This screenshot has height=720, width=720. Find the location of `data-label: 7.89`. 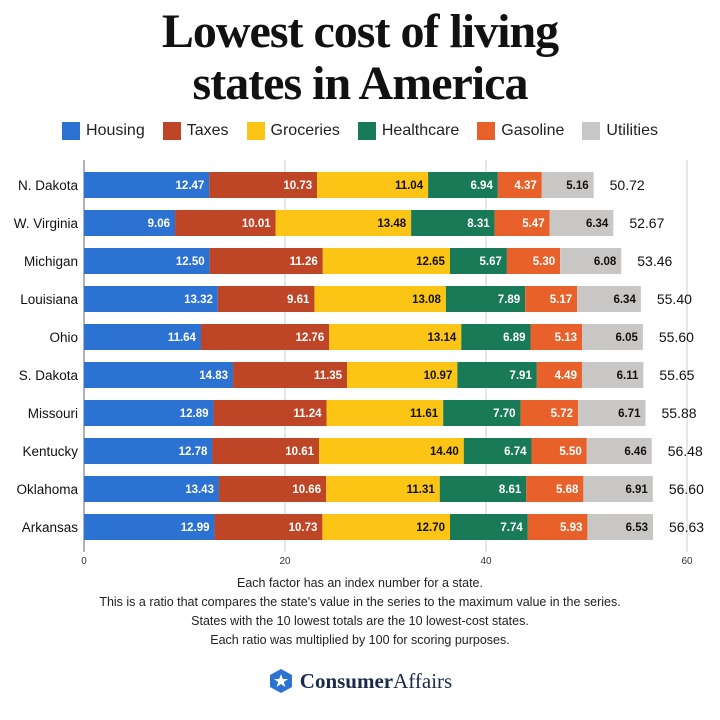

data-label: 7.89 is located at coordinates (509, 300).